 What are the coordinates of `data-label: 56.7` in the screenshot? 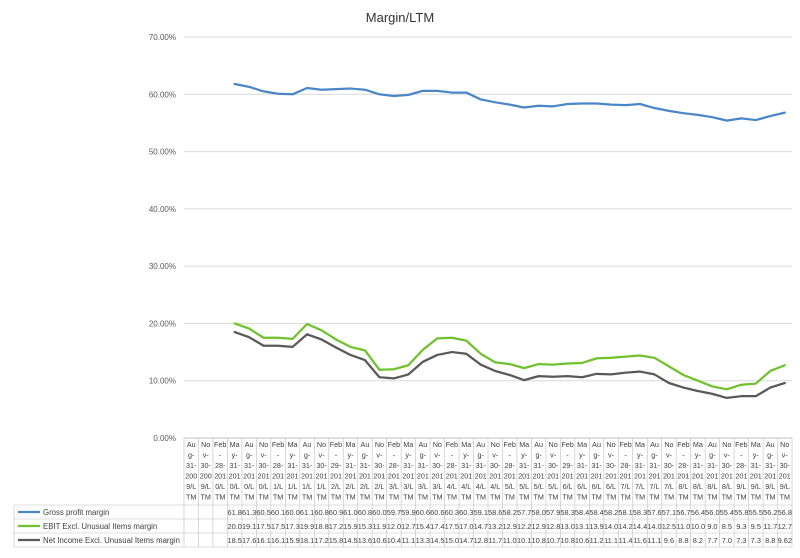 It's located at (683, 512).